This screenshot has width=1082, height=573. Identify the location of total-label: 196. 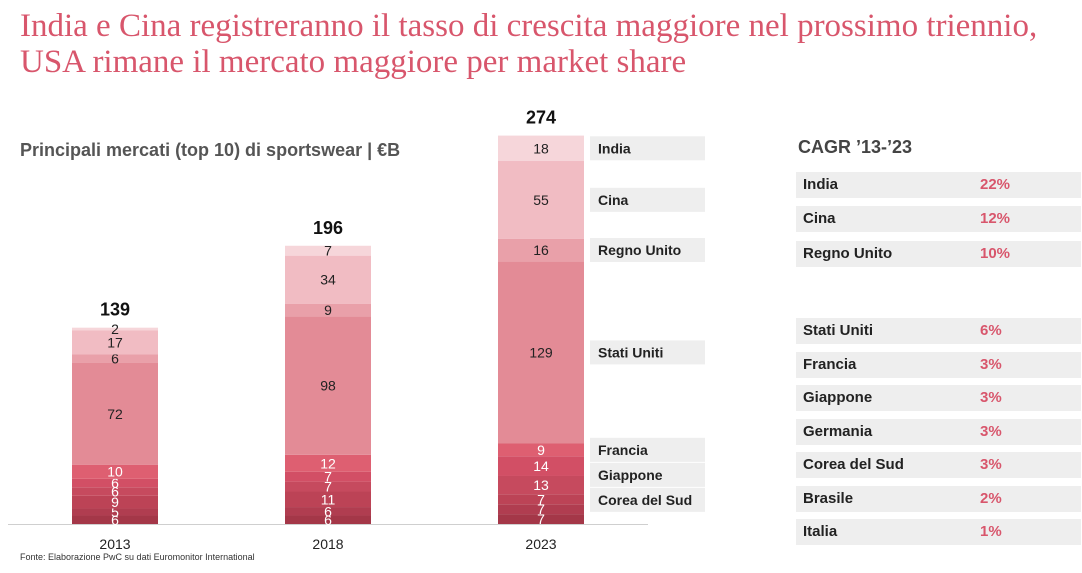
(328, 228).